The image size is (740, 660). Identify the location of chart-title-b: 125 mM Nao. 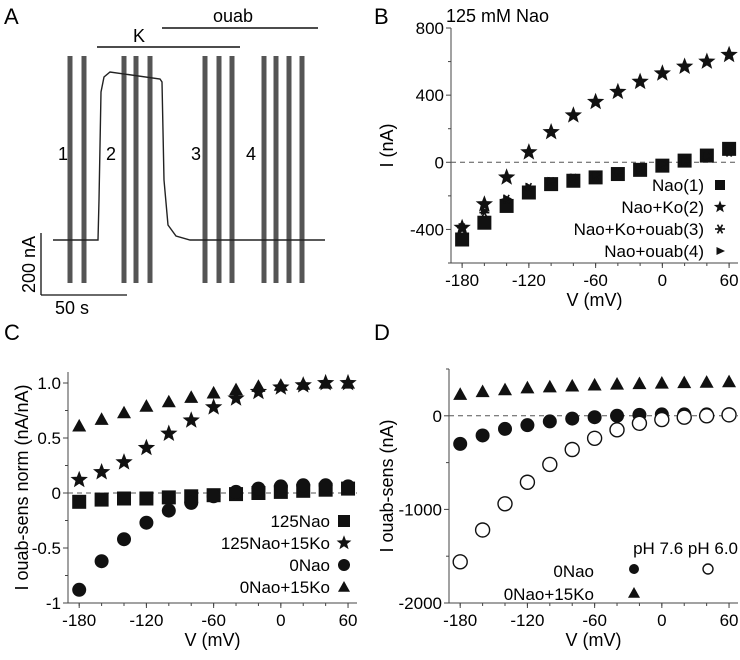
(497, 16).